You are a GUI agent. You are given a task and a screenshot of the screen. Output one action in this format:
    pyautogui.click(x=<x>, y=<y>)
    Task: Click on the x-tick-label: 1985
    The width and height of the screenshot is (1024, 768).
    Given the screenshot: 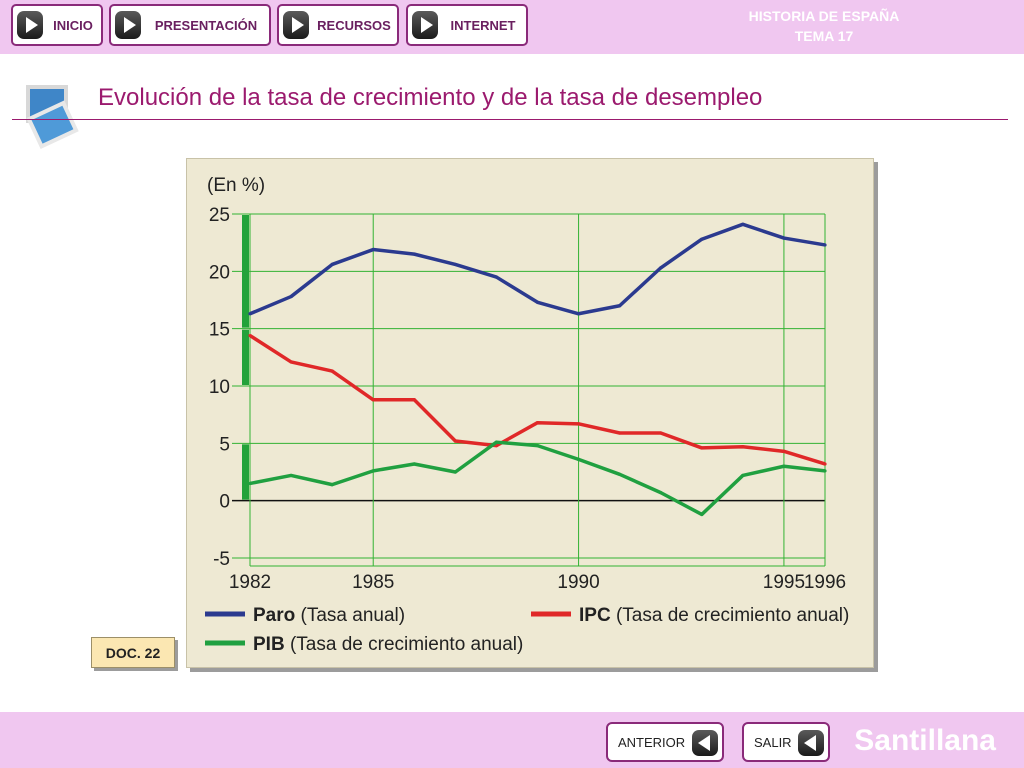 What is the action you would take?
    pyautogui.click(x=373, y=582)
    